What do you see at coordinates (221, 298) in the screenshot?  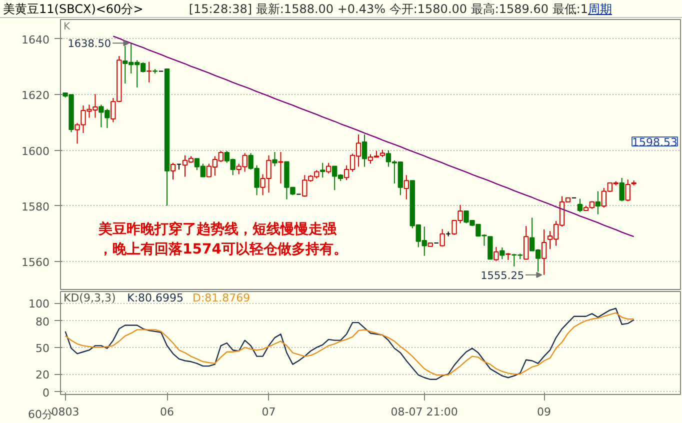 I see `text: D:81.8769` at bounding box center [221, 298].